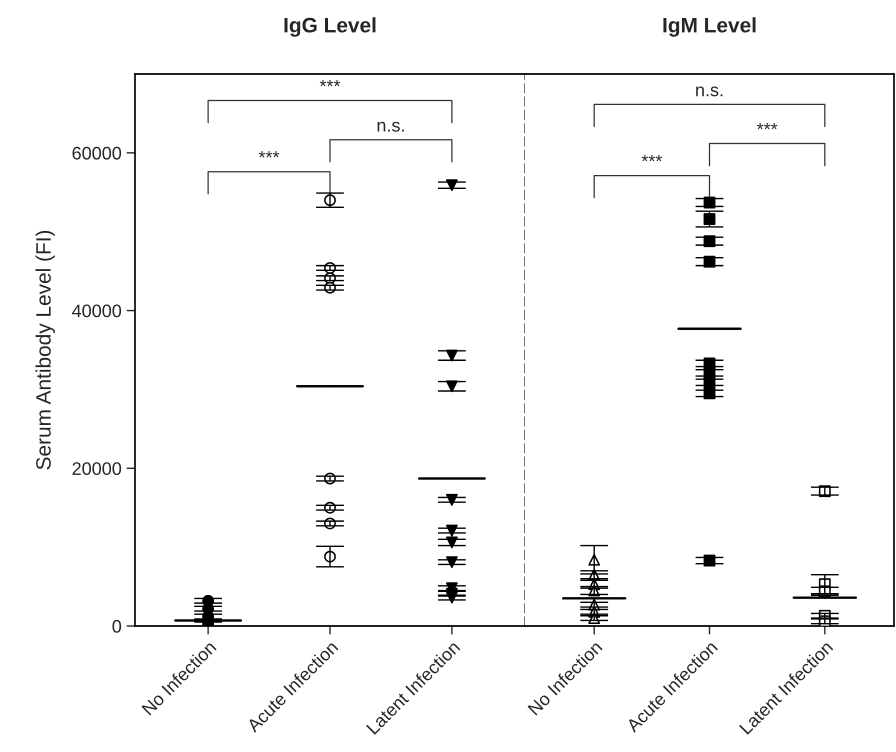 The width and height of the screenshot is (896, 752). I want to click on y-axis-title: Serum Antibody Level (FI), so click(45, 350).